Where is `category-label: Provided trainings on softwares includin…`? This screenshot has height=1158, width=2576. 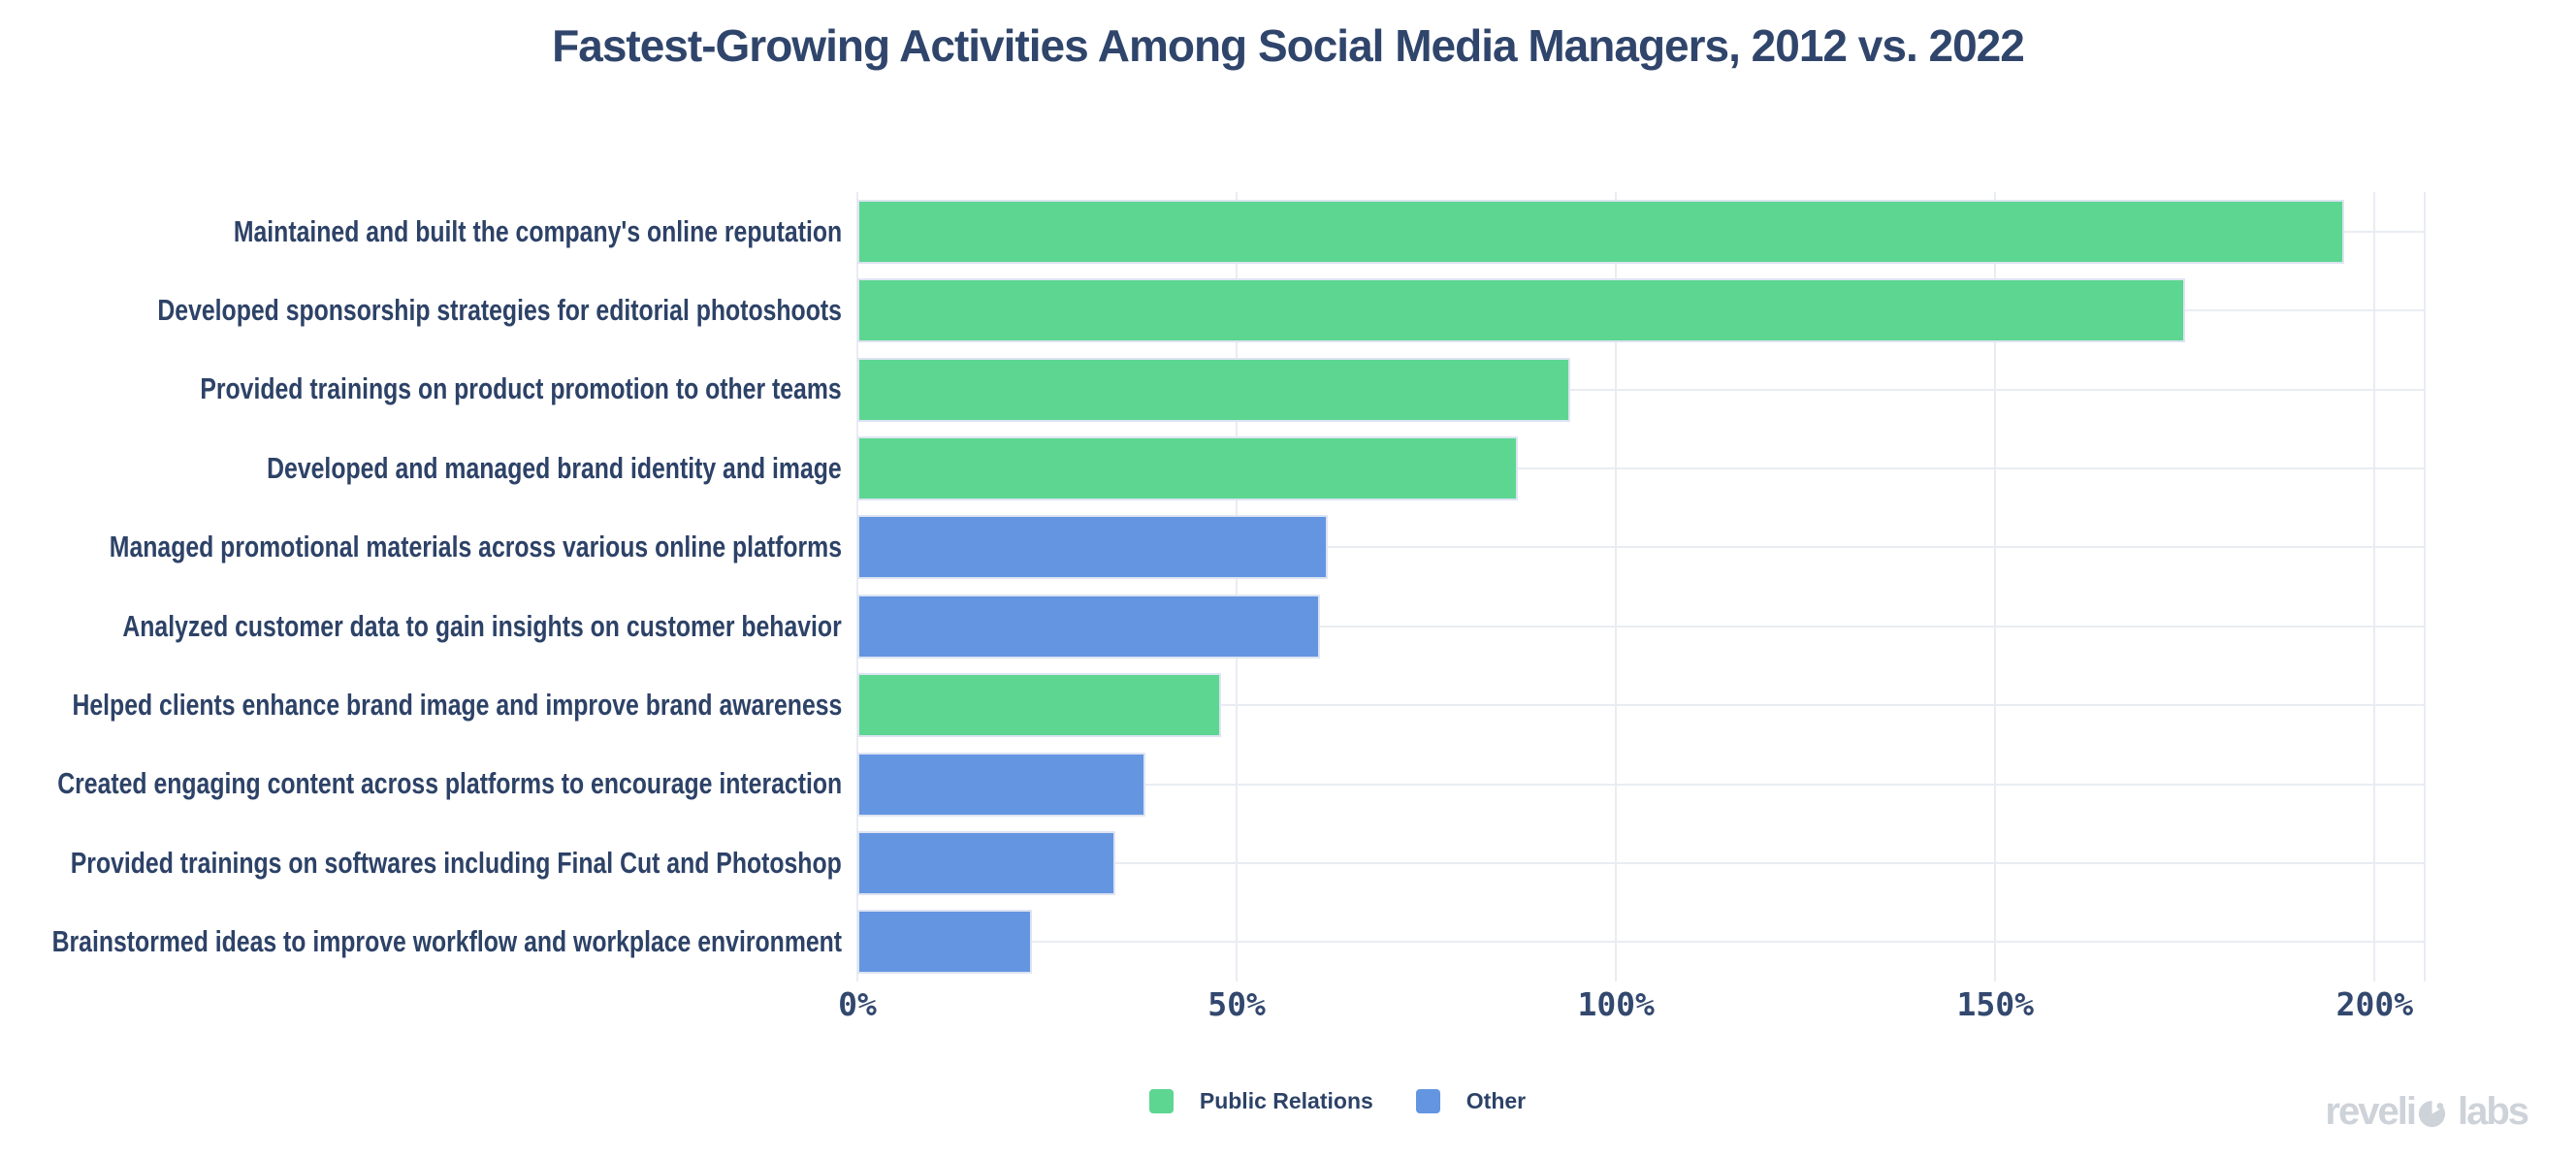 category-label: Provided trainings on softwares includin… is located at coordinates (421, 863).